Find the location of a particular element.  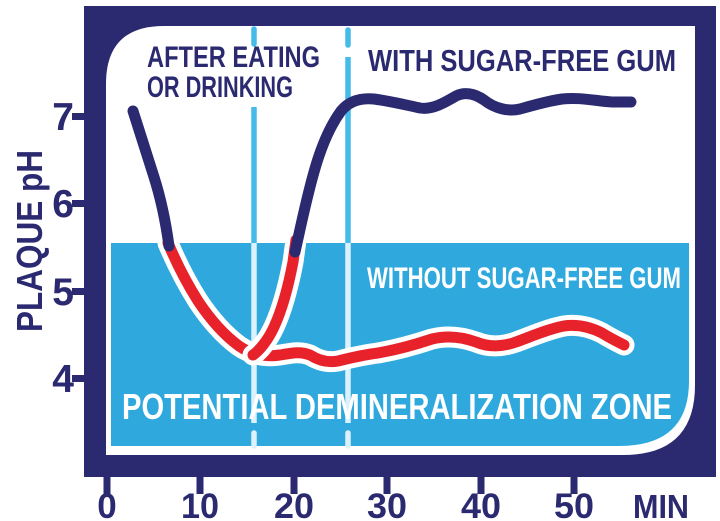

after-eating-label-line1: AFTER EATING is located at coordinates (233, 57).